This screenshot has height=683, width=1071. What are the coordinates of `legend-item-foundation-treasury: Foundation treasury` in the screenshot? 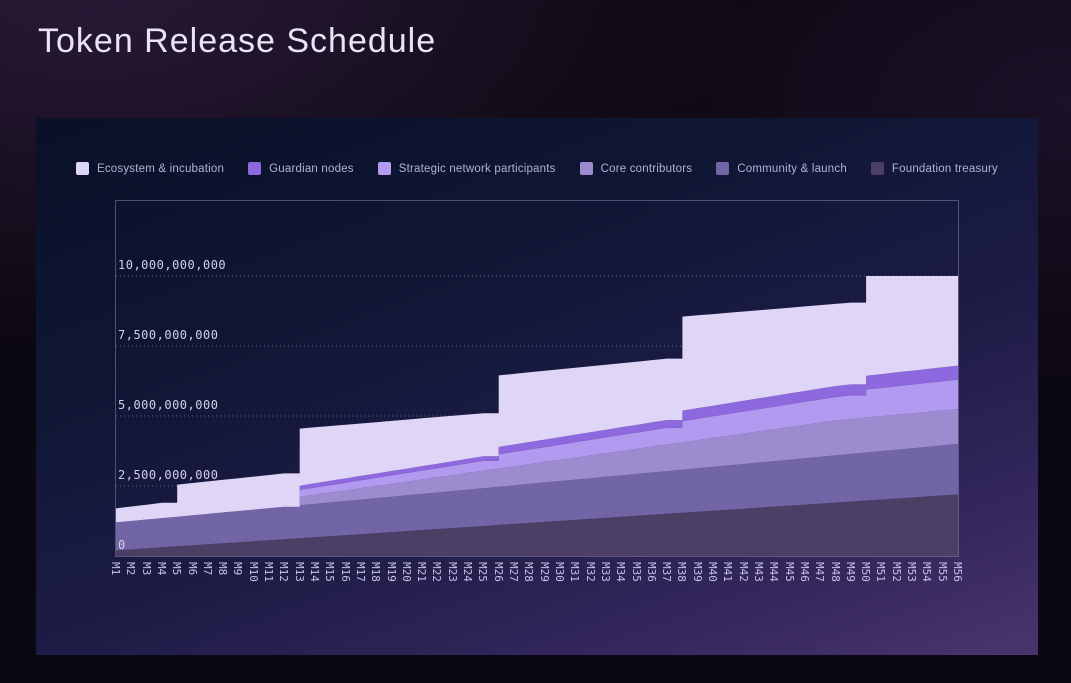 It's located at (934, 168).